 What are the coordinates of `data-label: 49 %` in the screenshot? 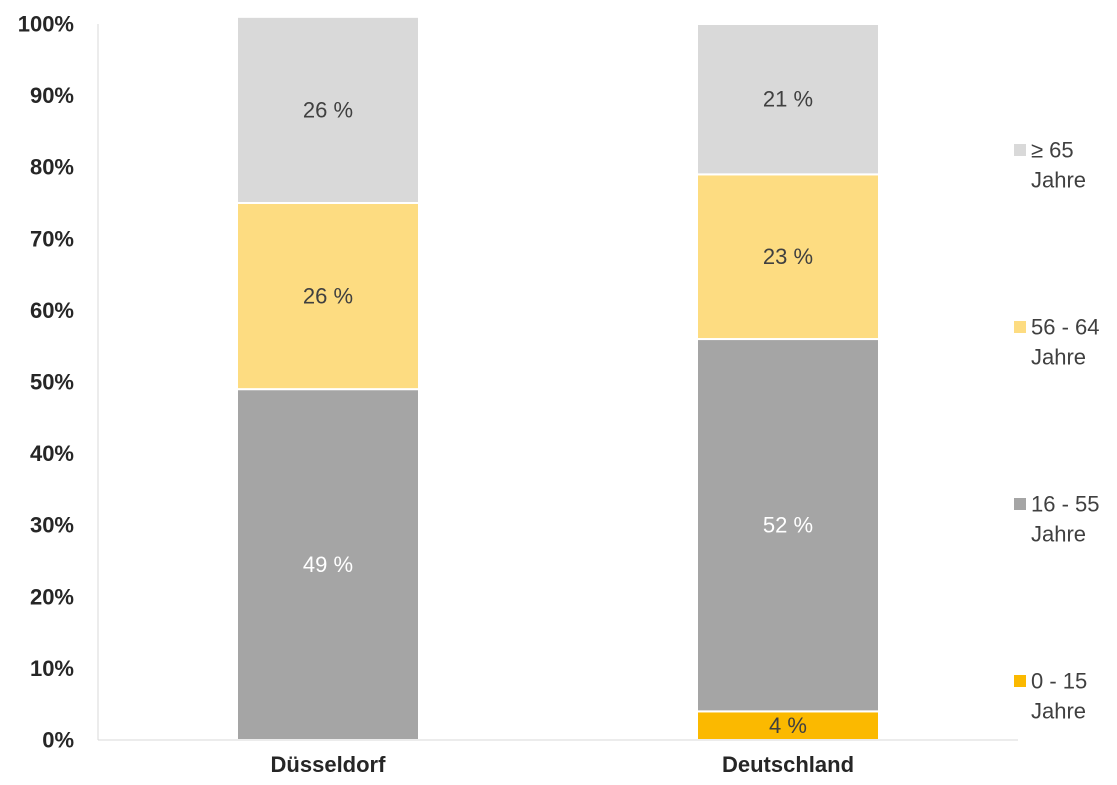 It's located at (328, 564).